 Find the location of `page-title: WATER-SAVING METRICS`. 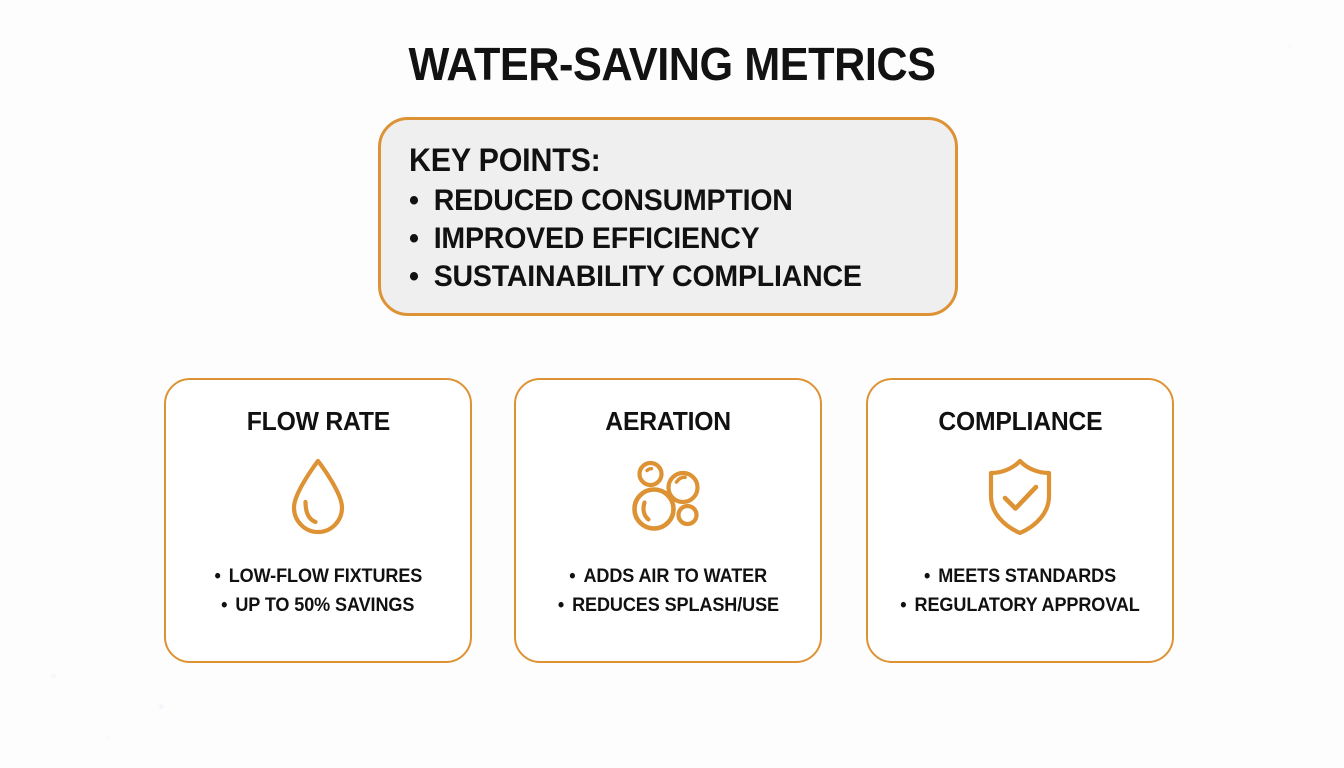

page-title: WATER-SAVING METRICS is located at coordinates (672, 64).